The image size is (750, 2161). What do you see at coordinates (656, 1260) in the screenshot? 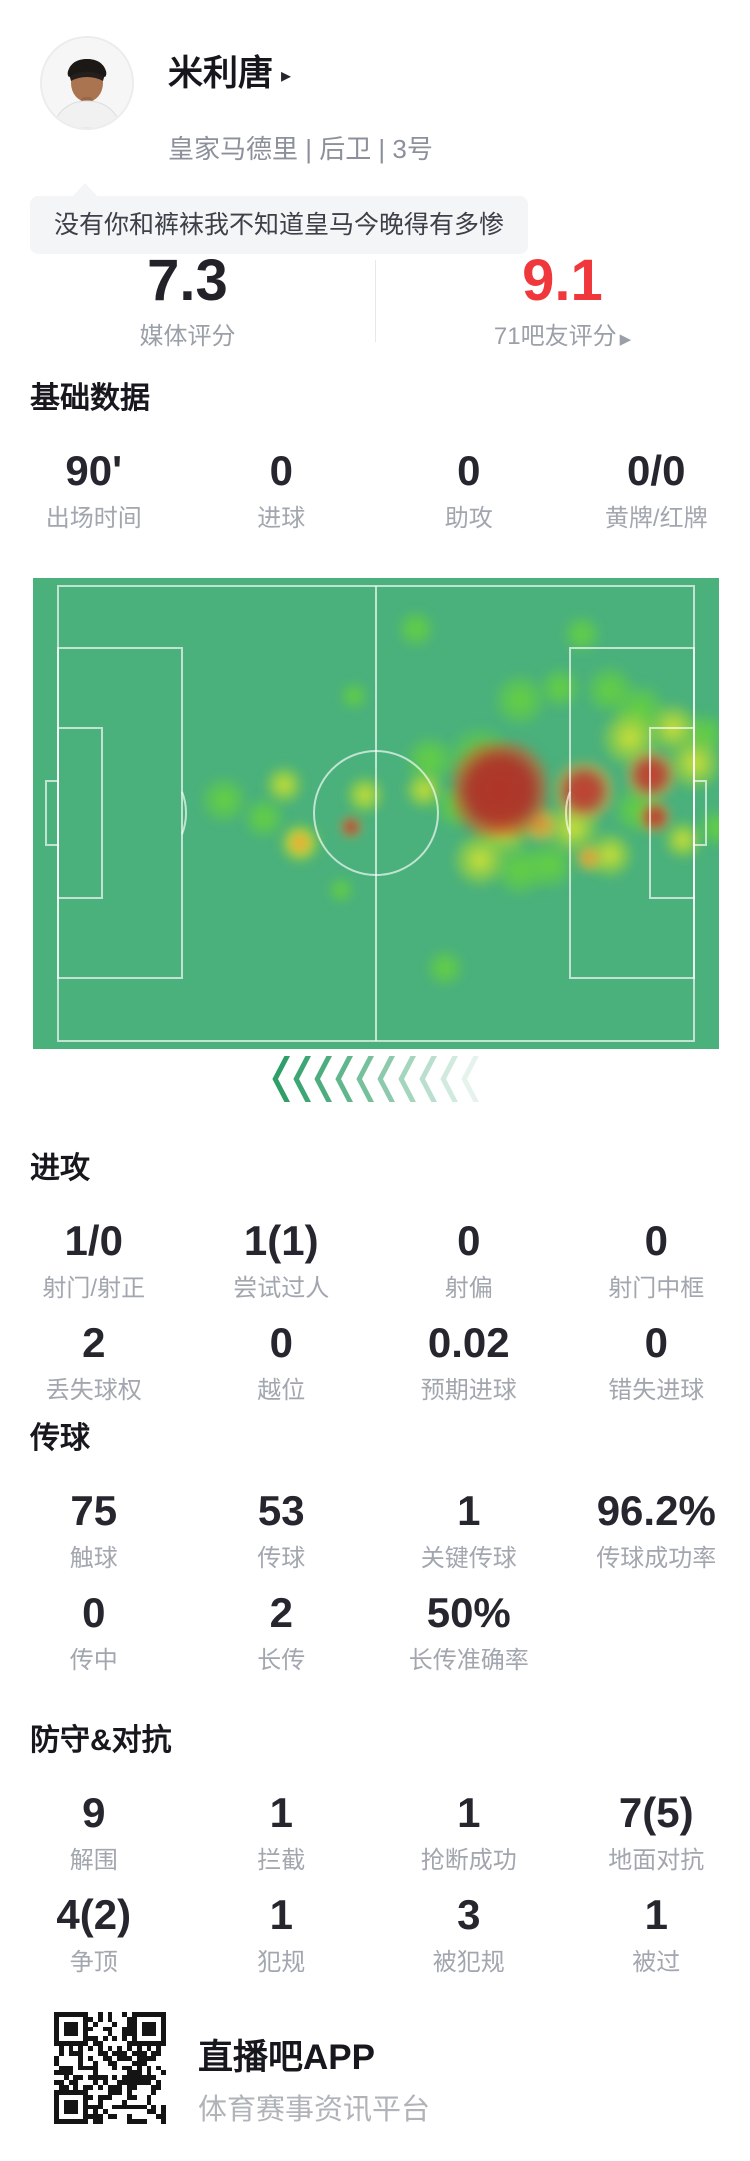
I see `stat-cell: 0 射门中框` at bounding box center [656, 1260].